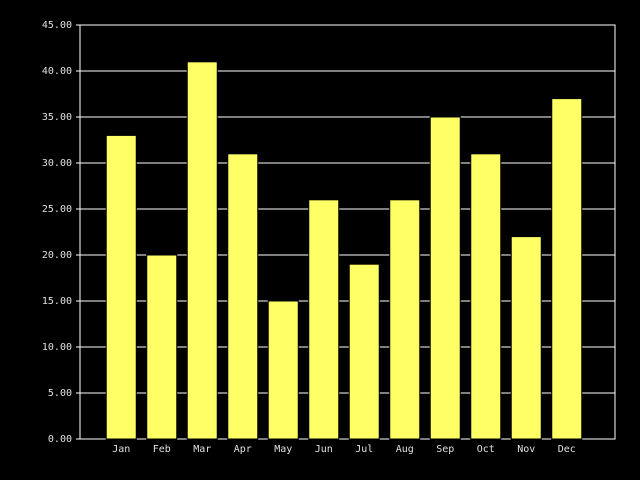 The width and height of the screenshot is (640, 480). What do you see at coordinates (57, 25) in the screenshot?
I see `y-tick-label: 45.00` at bounding box center [57, 25].